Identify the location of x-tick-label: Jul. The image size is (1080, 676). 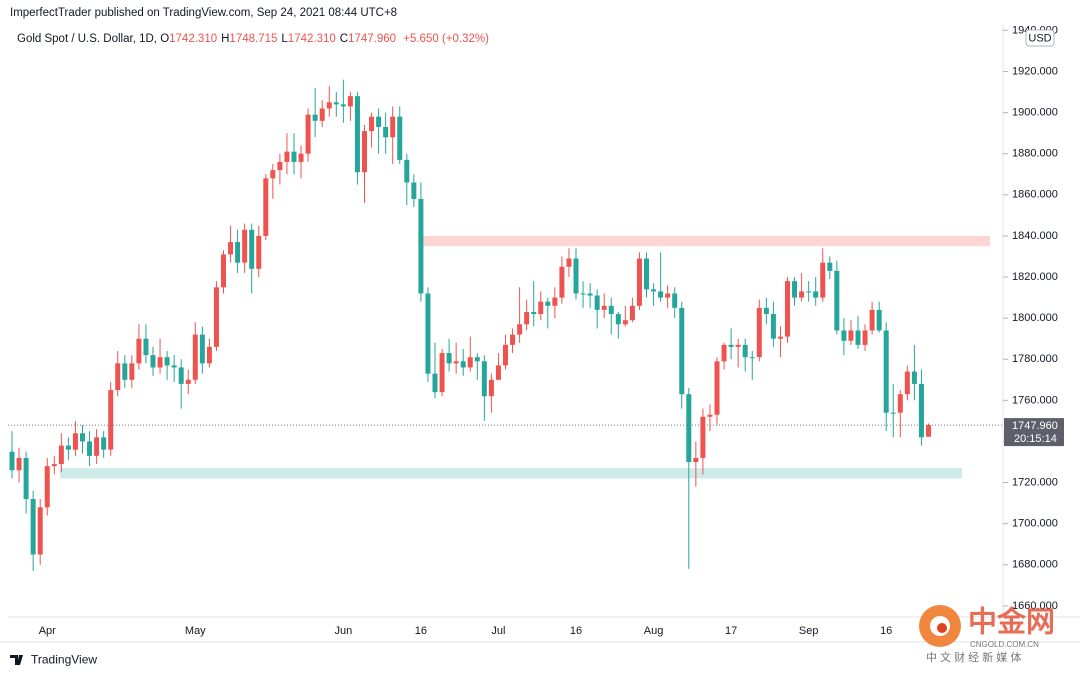
(498, 631).